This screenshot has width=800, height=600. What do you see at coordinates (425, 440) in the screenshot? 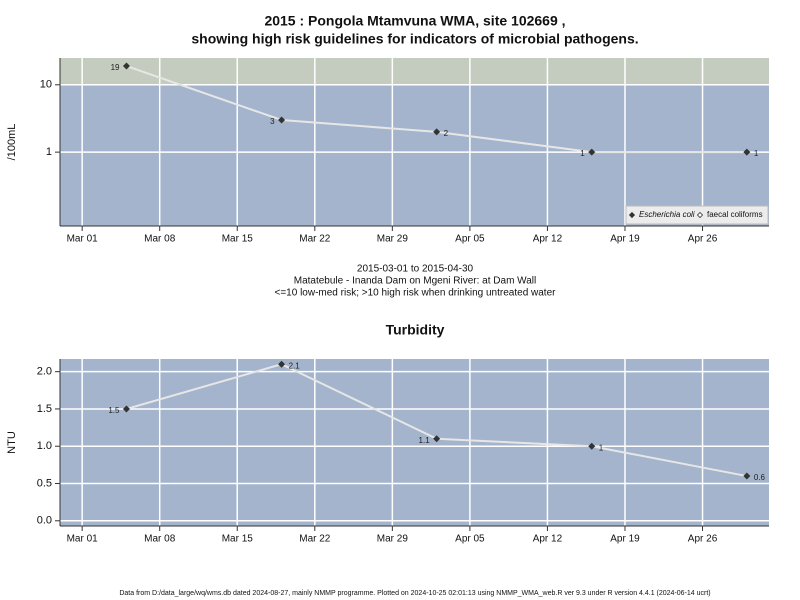
I see `data-label: 1.1` at bounding box center [425, 440].